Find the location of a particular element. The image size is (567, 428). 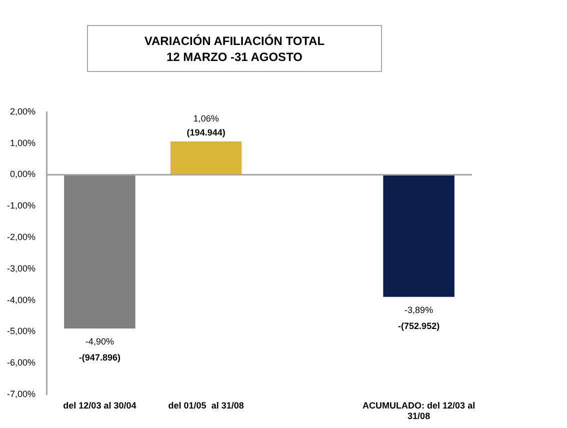

y-tick-label: -1,00% is located at coordinates (21, 205).